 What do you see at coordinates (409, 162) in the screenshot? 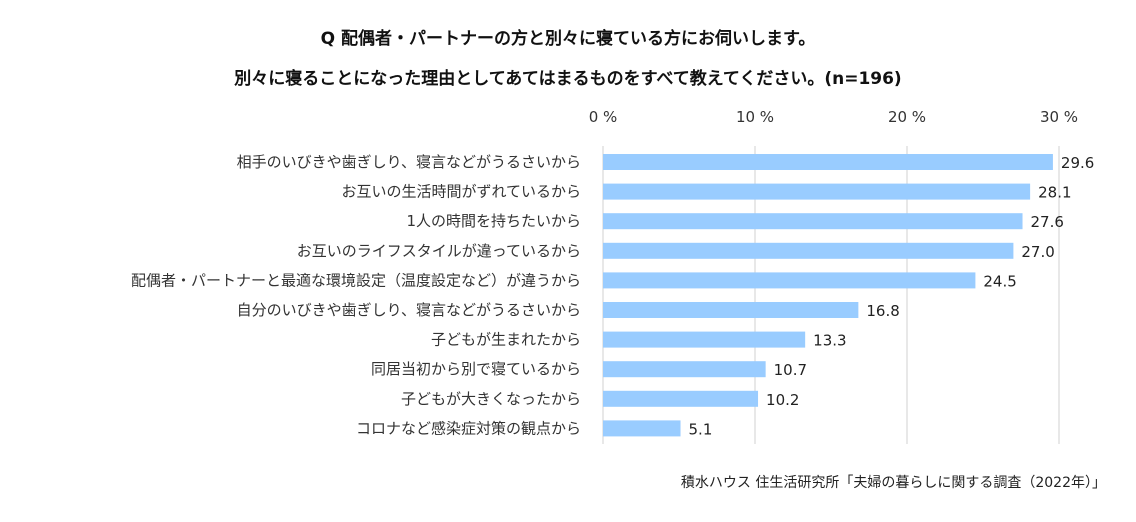
I see `category-label: 相手のいびきや歯ぎしり、寝言などがうるさいから` at bounding box center [409, 162].